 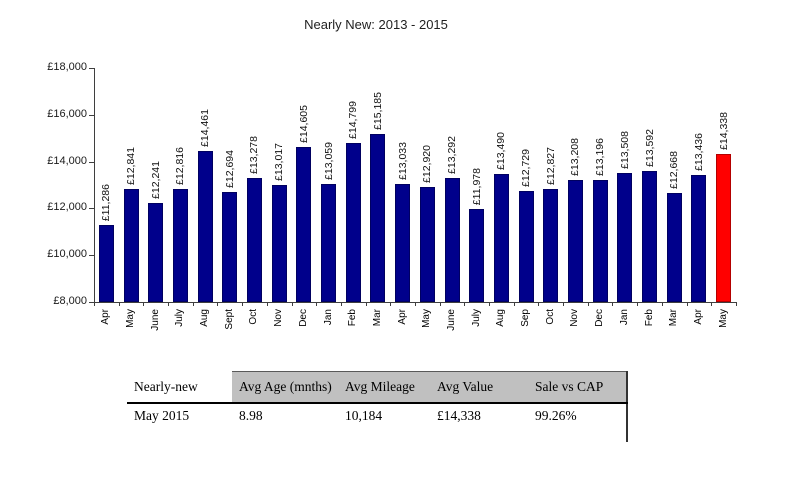 I want to click on y-axis-label: £16,000, so click(x=67, y=113).